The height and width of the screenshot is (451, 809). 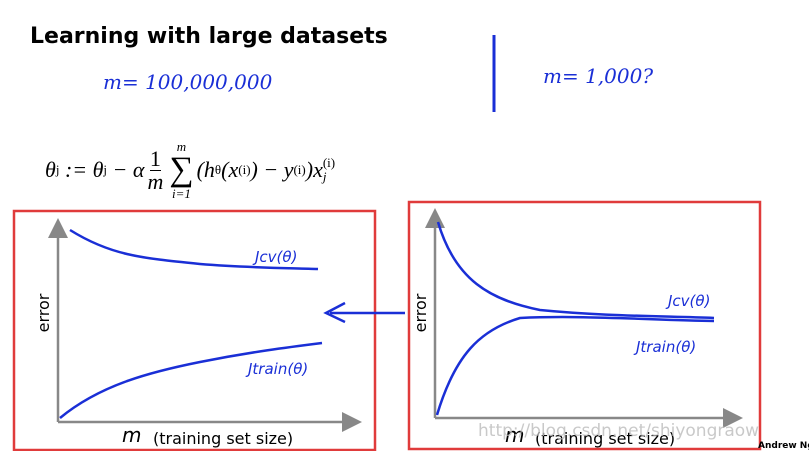 What do you see at coordinates (598, 76) in the screenshot?
I see `note: m= 1,000?` at bounding box center [598, 76].